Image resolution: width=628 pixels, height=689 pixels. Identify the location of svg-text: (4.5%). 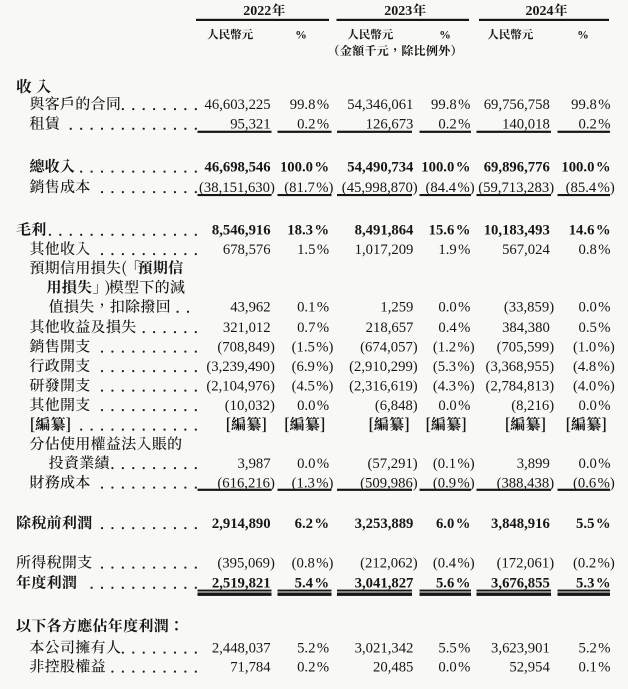
(313, 387).